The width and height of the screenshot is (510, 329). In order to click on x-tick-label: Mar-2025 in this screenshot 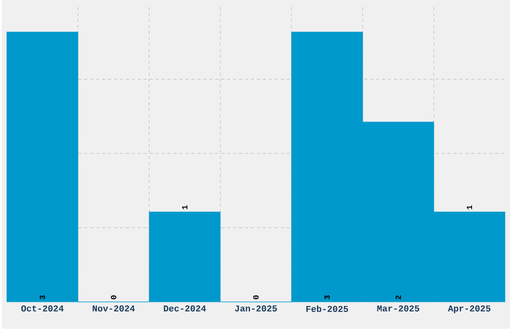, I will do `click(398, 309)`.